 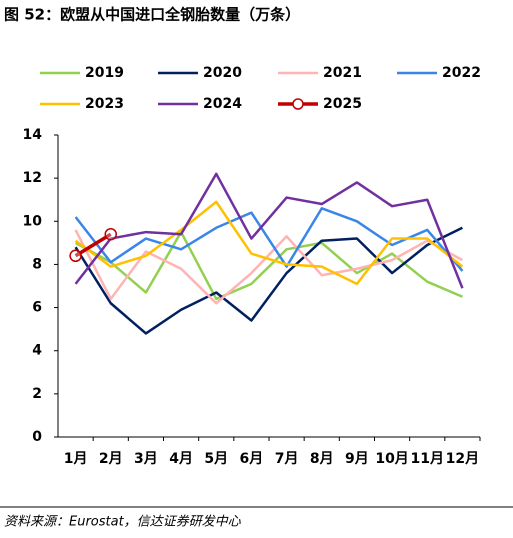 What do you see at coordinates (322, 459) in the screenshot?
I see `x-tick-label: 8月` at bounding box center [322, 459].